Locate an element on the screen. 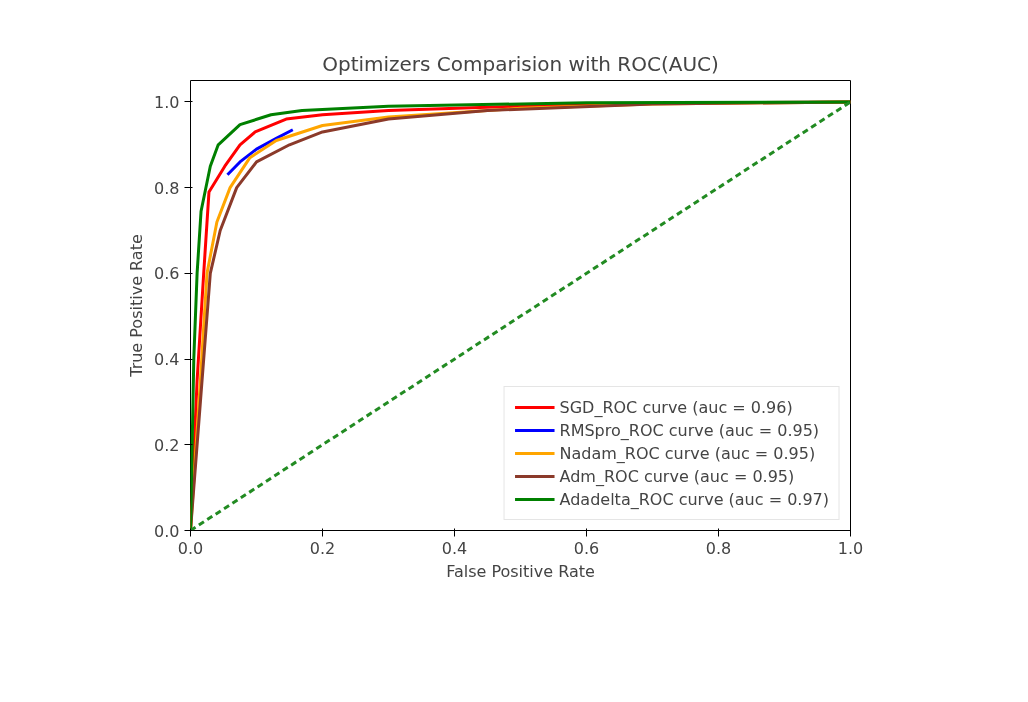 The image size is (1028, 702). y-tick-label: 0.8 is located at coordinates (167, 188).